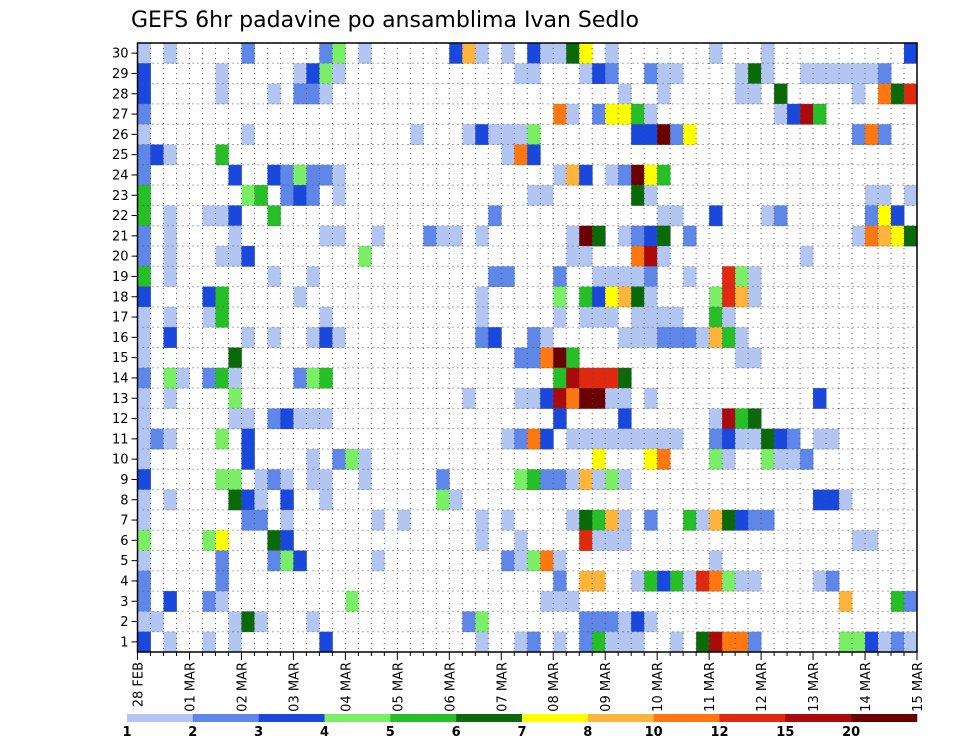 Image resolution: width=960 pixels, height=742 pixels. I want to click on colorbar-swatch, so click(291, 718).